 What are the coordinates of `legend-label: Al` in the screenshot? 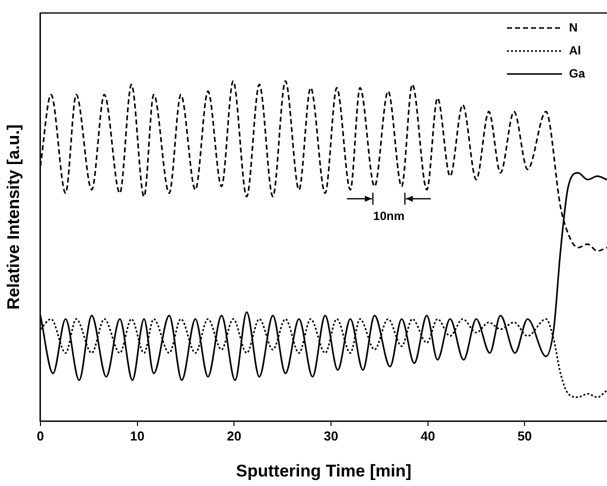 It's located at (575, 50).